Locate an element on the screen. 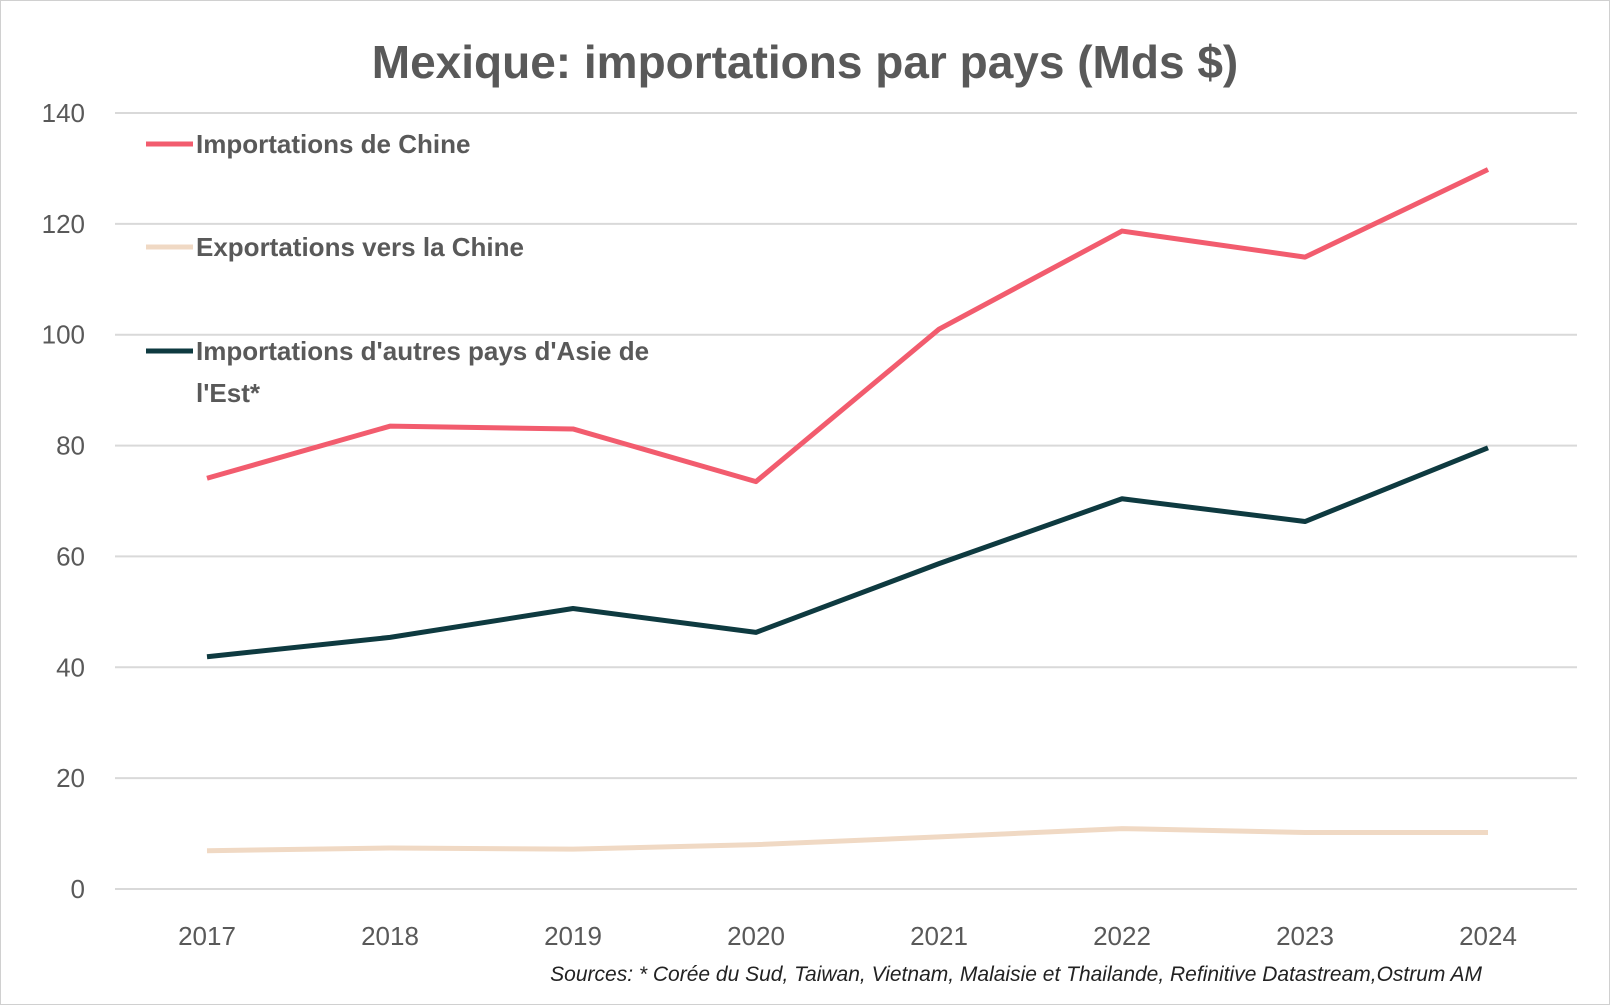 The width and height of the screenshot is (1610, 1005). y-tick-label: 140 is located at coordinates (63, 113).